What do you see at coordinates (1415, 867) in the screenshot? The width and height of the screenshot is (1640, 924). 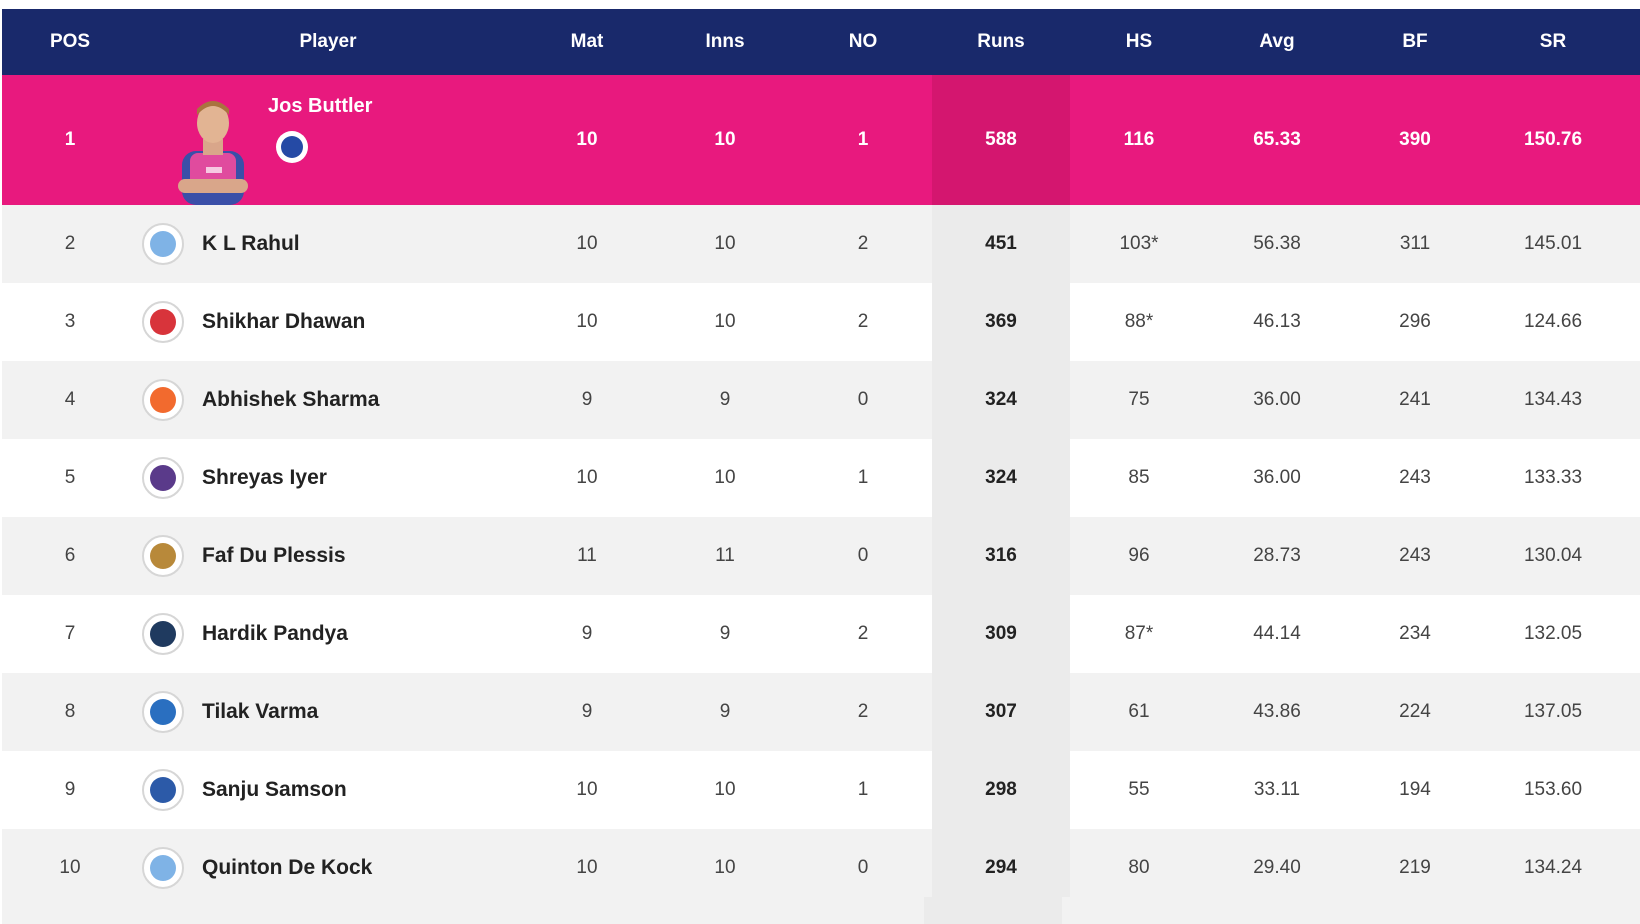 I see `row-bf: 219` at bounding box center [1415, 867].